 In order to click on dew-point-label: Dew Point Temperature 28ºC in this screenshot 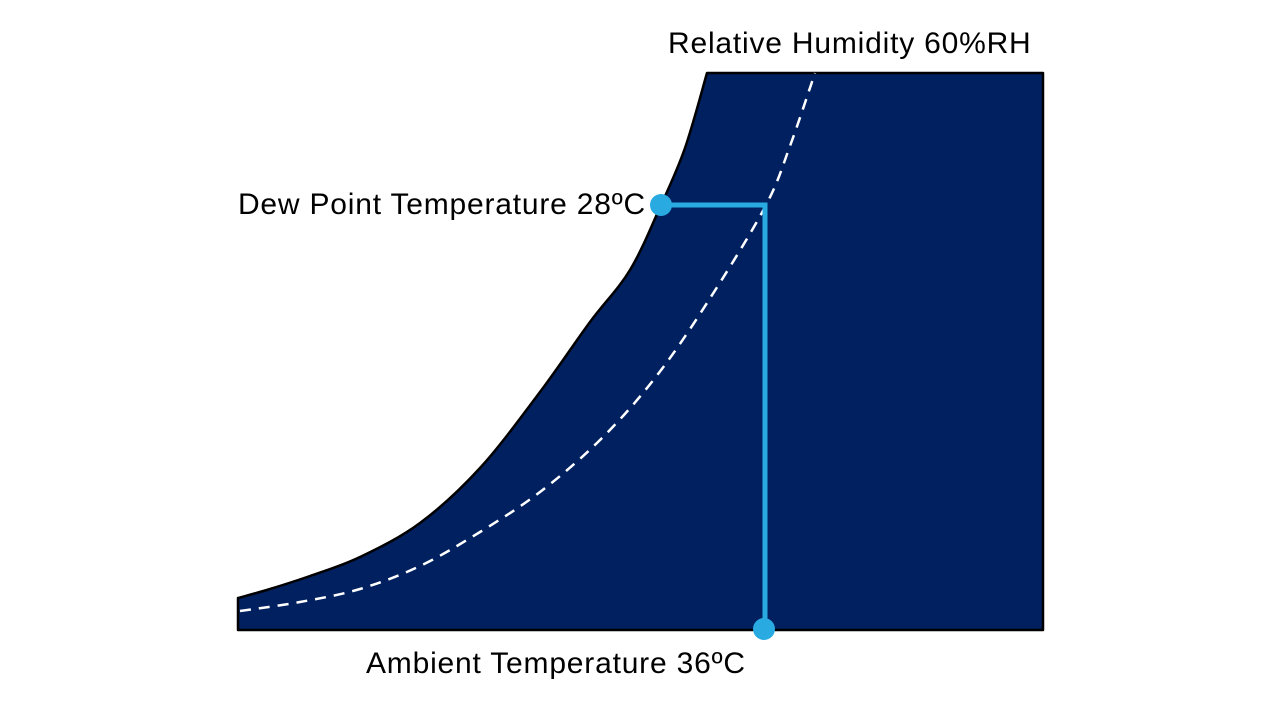, I will do `click(441, 204)`.